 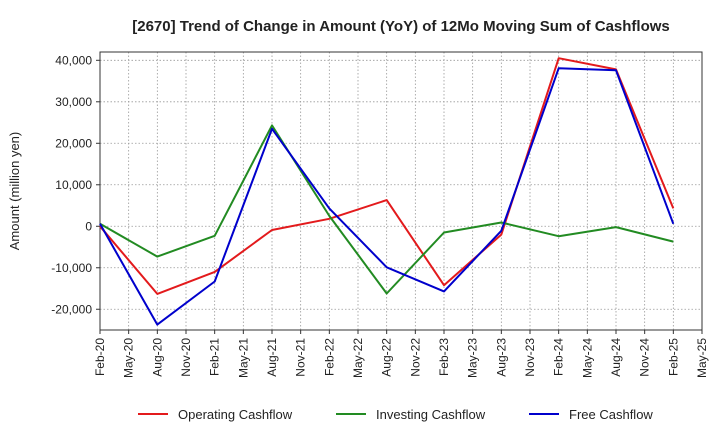 What do you see at coordinates (530, 357) in the screenshot?
I see `x-tick-label: Nov-23` at bounding box center [530, 357].